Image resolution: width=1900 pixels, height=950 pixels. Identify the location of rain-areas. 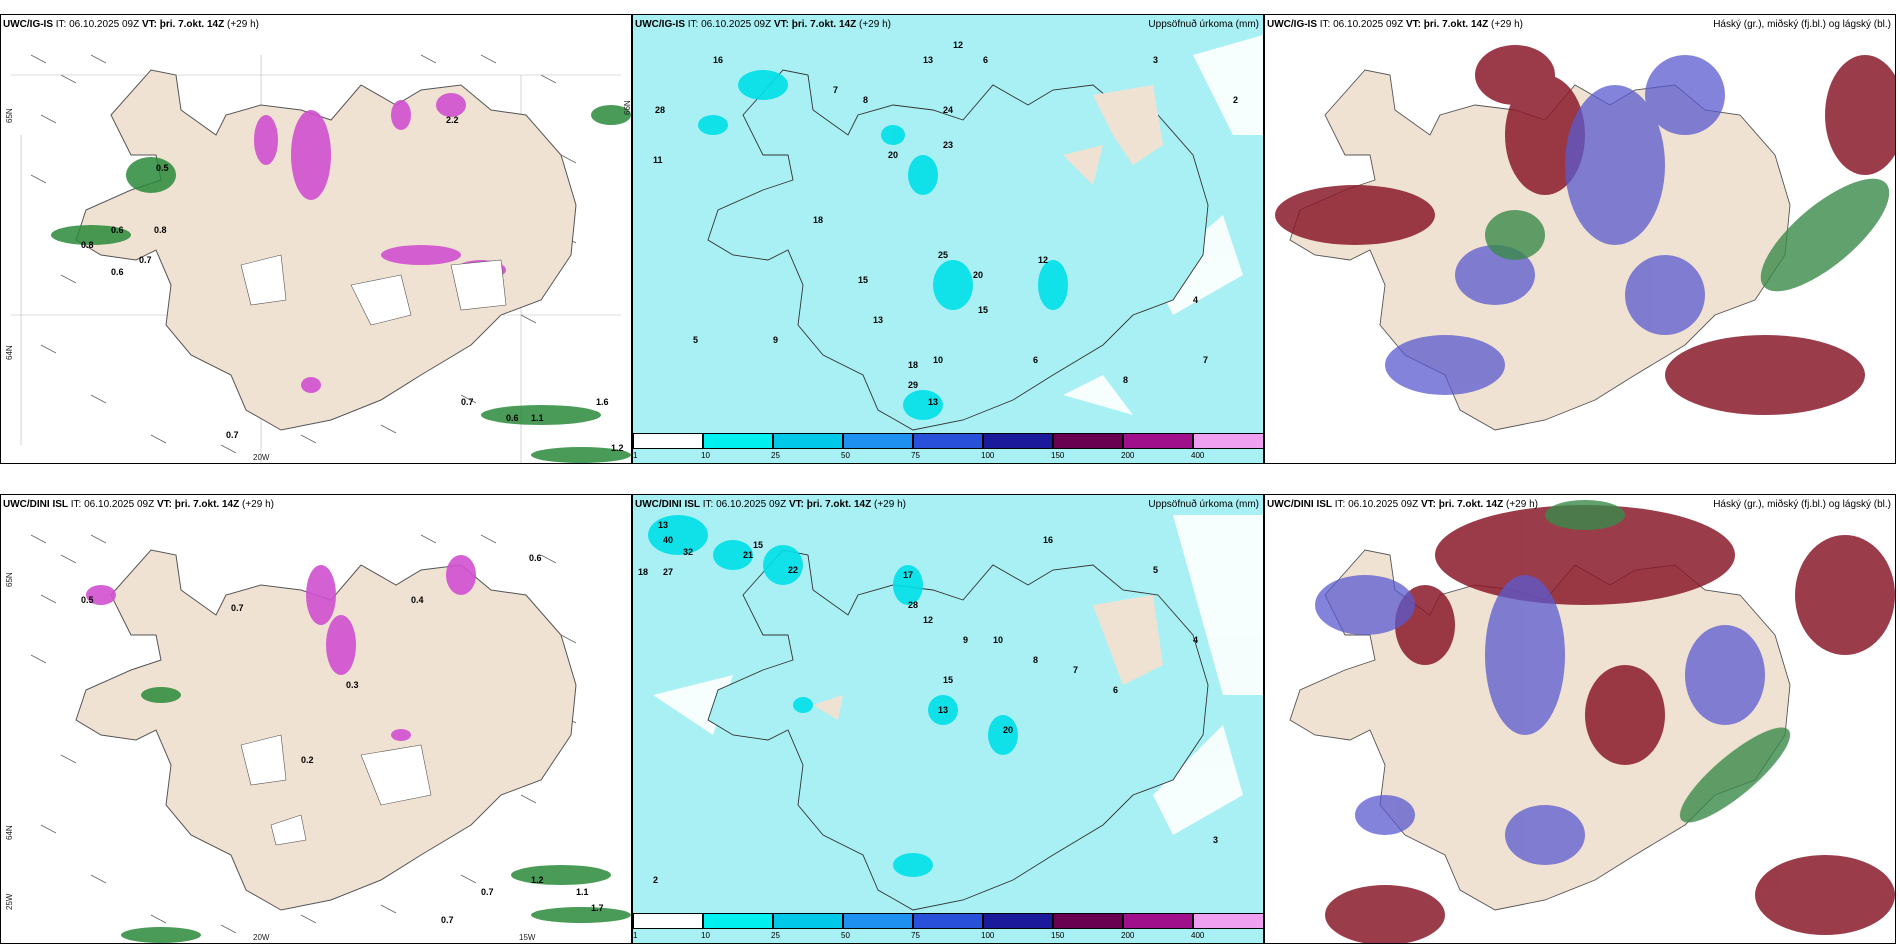
(341, 284).